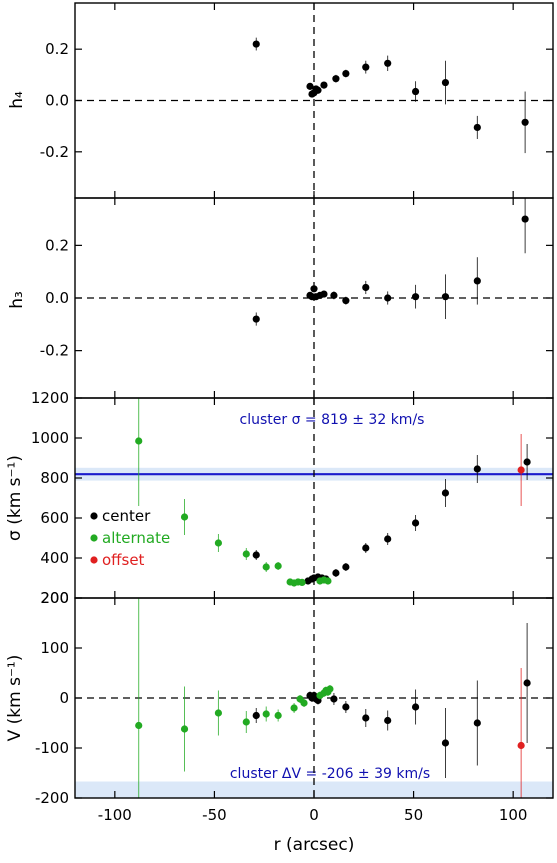 This screenshot has height=863, width=557. I want to click on legend-marker-center, so click(94, 516).